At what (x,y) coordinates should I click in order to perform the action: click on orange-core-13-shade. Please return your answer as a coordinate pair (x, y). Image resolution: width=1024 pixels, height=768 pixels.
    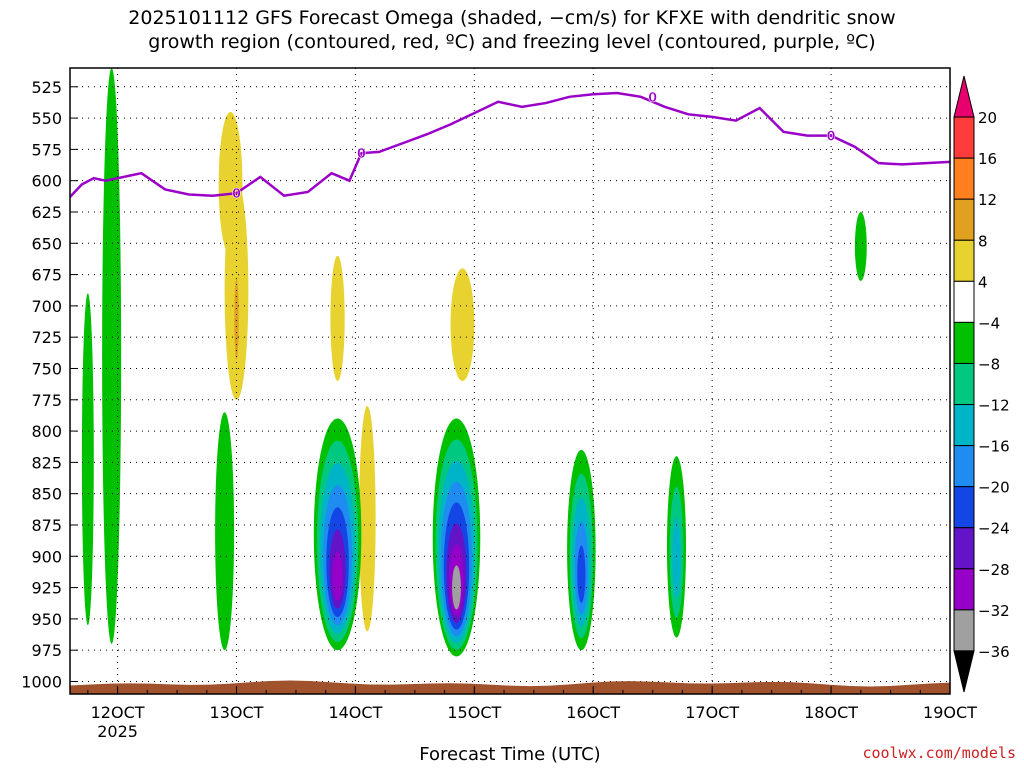
    Looking at the image, I should click on (236, 319).